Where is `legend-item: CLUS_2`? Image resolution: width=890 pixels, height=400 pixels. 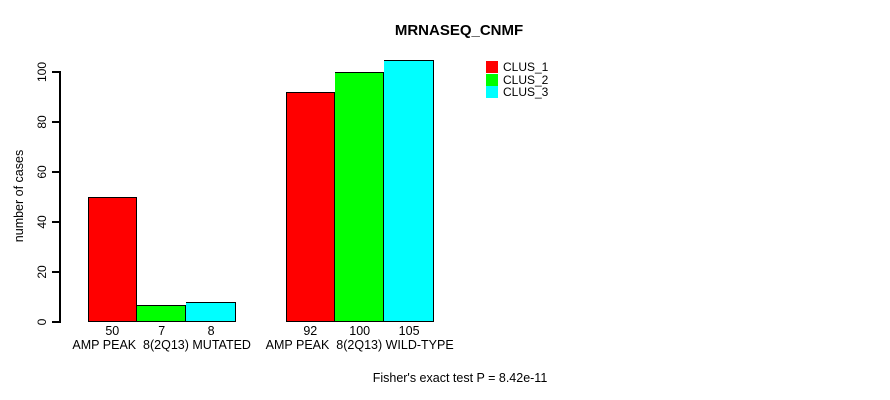 legend-item: CLUS_2 is located at coordinates (517, 79).